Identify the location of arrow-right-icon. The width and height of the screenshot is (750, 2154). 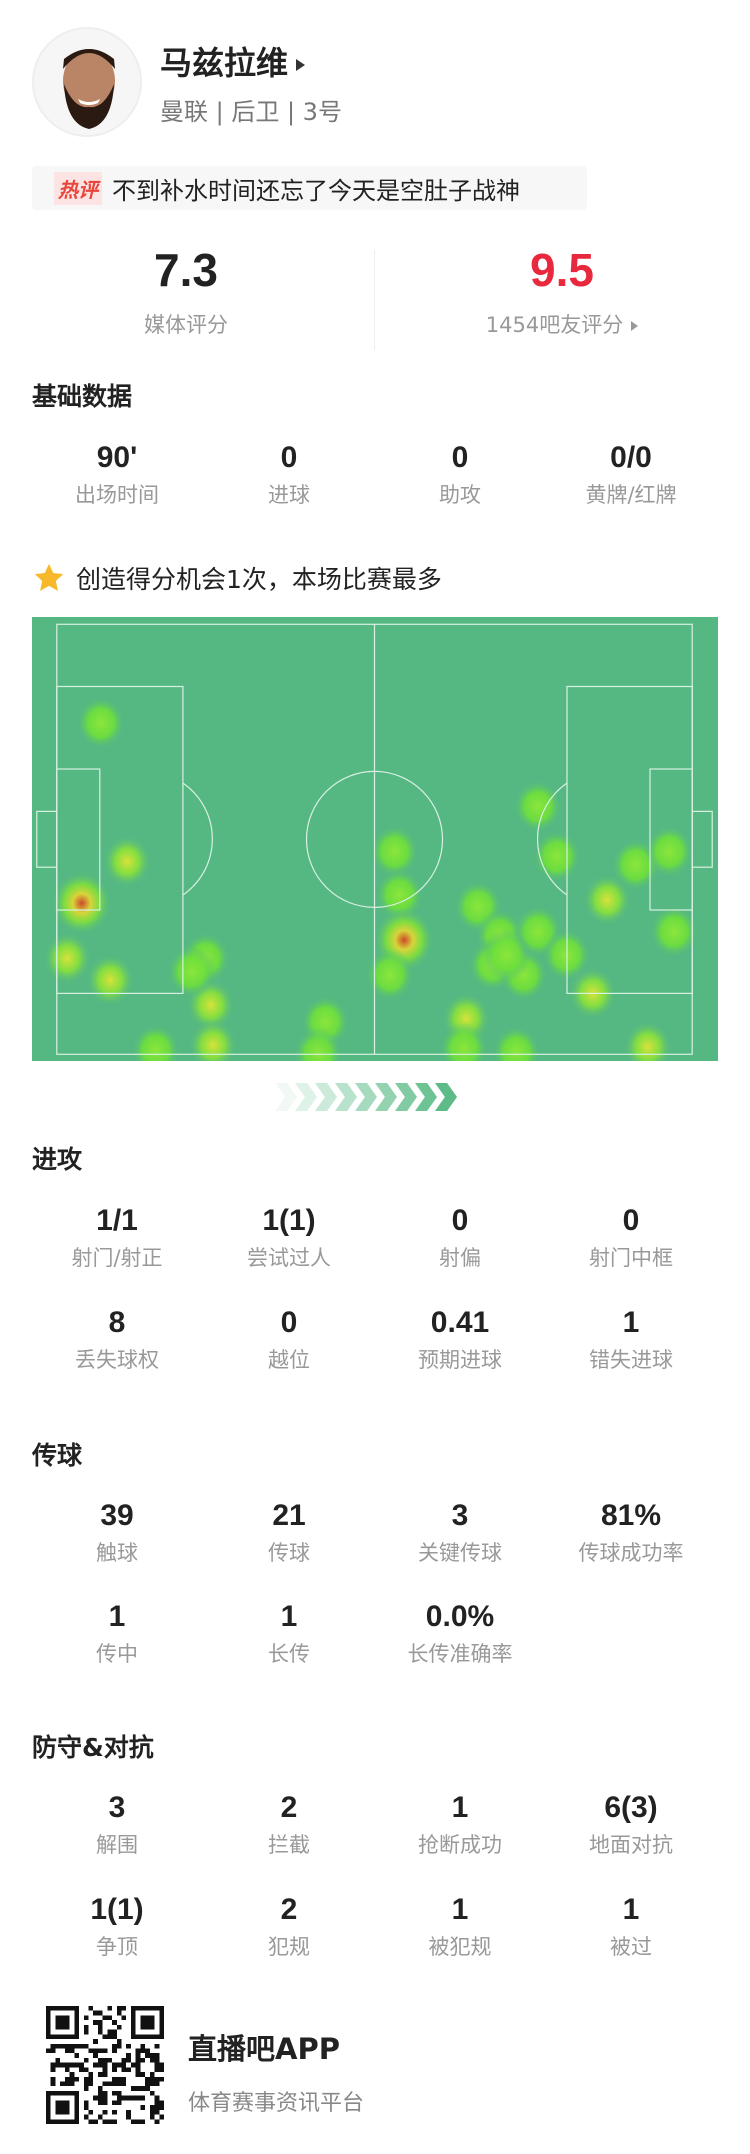
(635, 326).